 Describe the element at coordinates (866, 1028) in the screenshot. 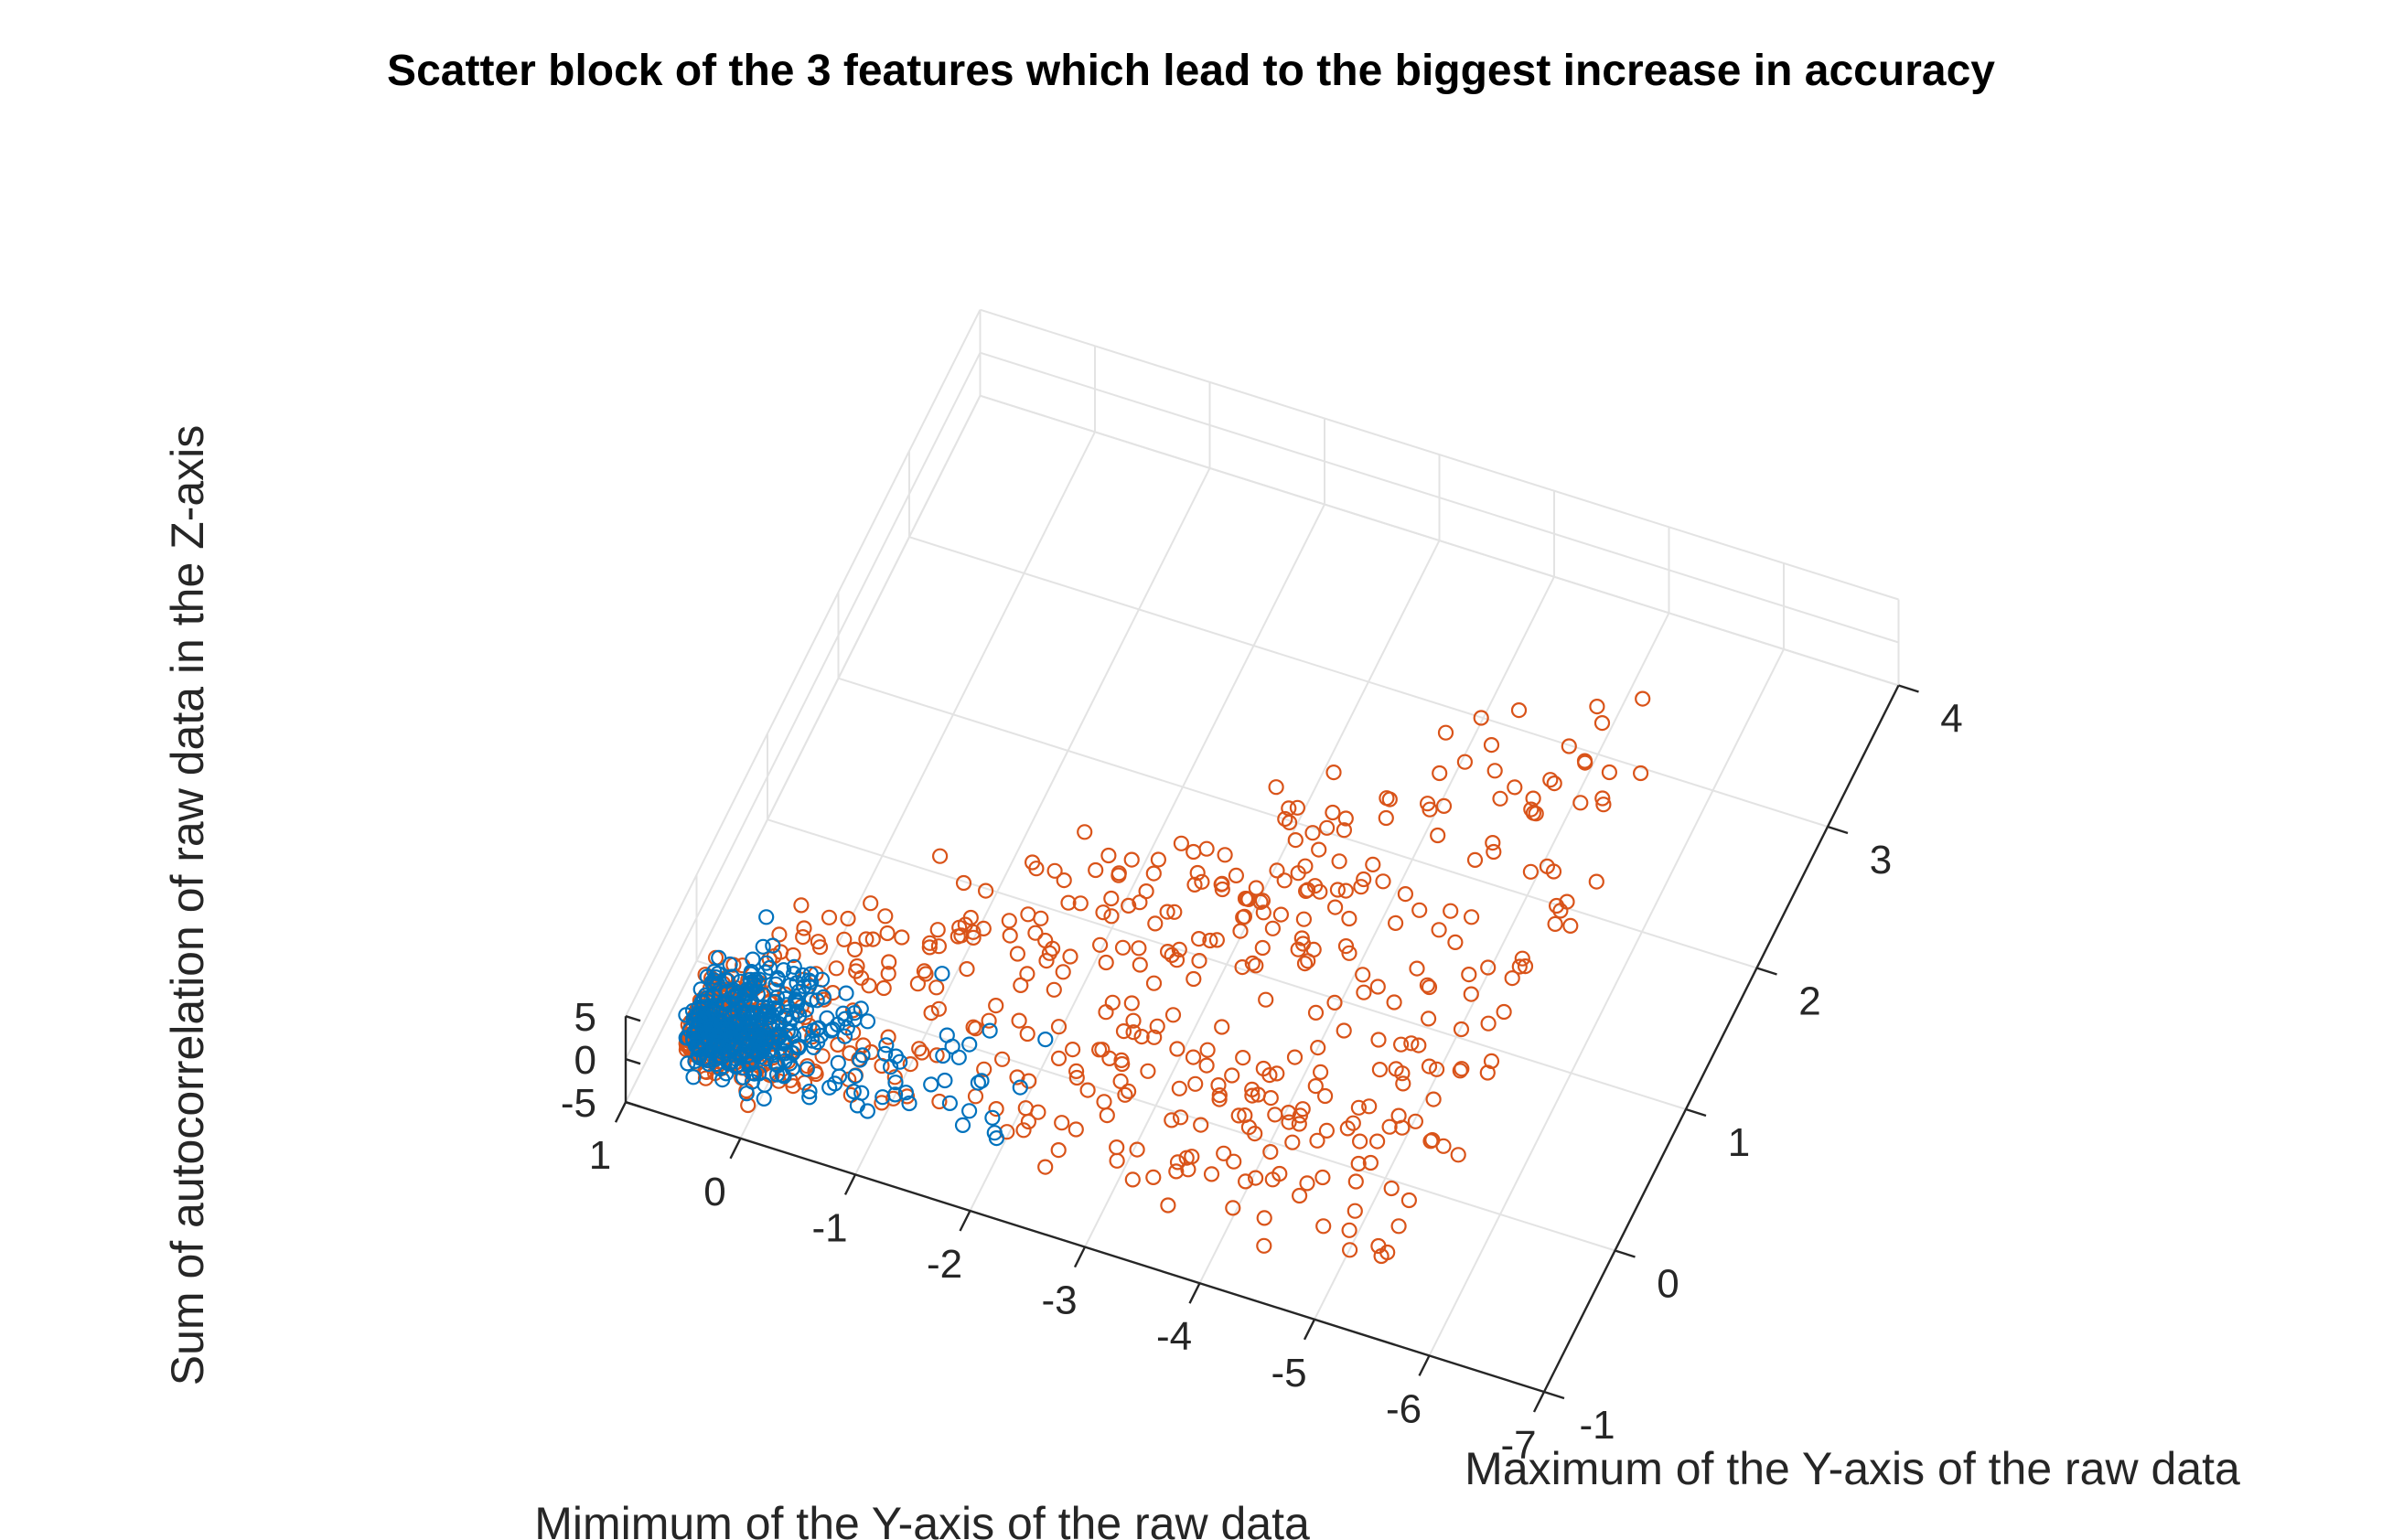

I see `series-class-2-points` at that location.